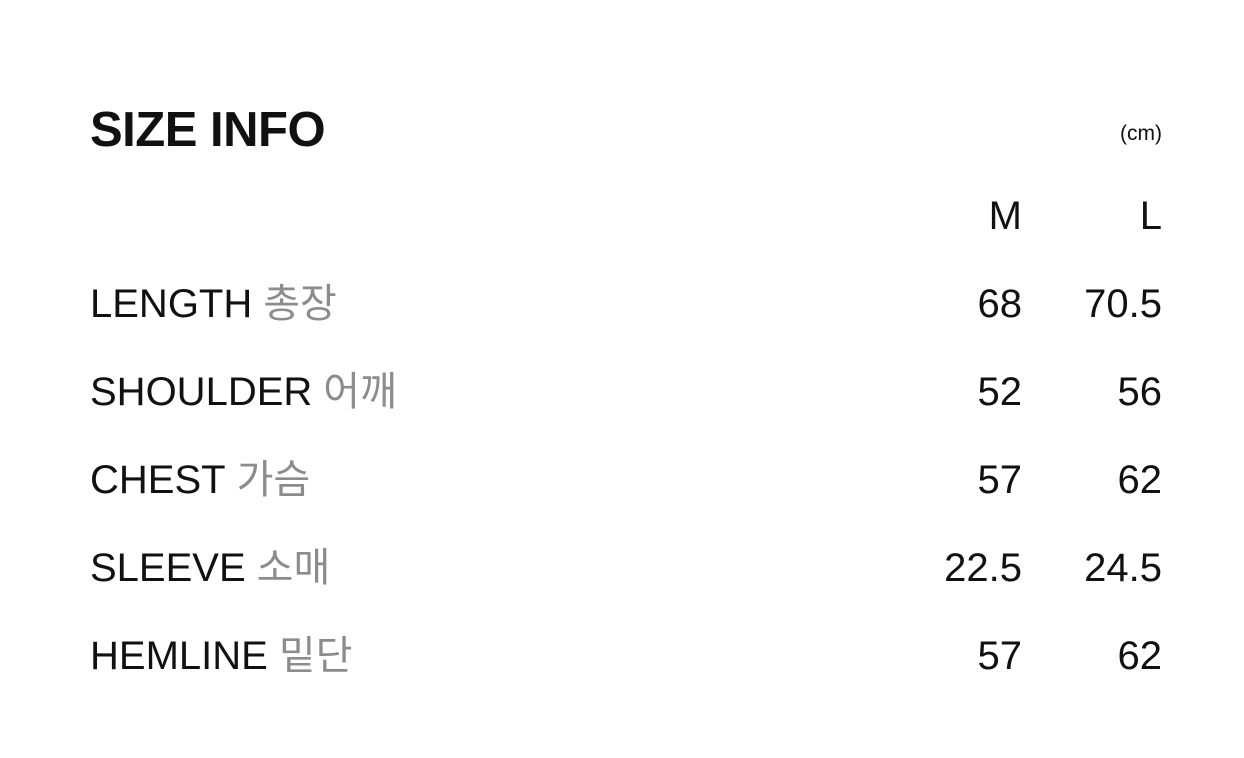 This screenshot has width=1244, height=758. What do you see at coordinates (179, 656) in the screenshot?
I see `measurement-label-en: HEMLINE` at bounding box center [179, 656].